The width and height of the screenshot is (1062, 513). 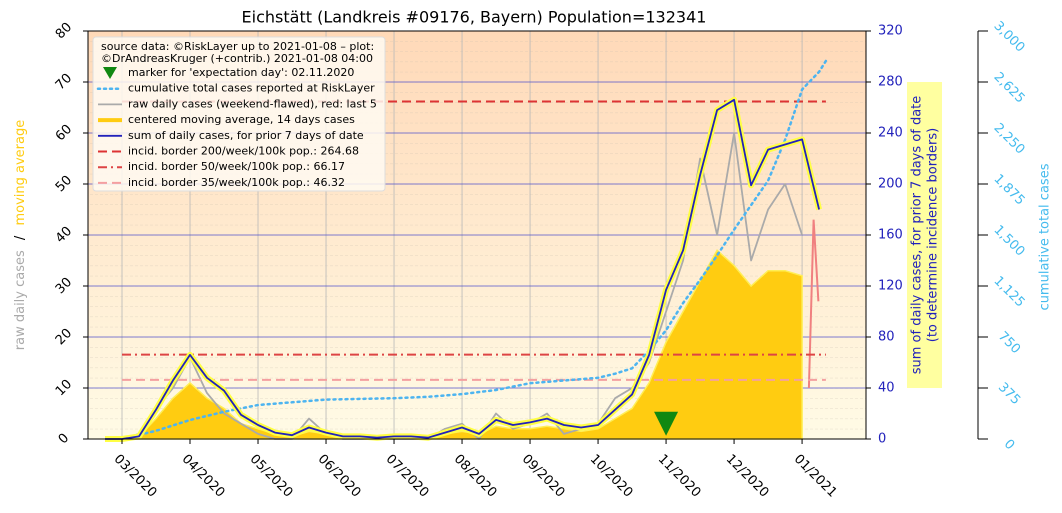 What do you see at coordinates (815, 476) in the screenshot?
I see `x-tick-label: 01/2021` at bounding box center [815, 476].